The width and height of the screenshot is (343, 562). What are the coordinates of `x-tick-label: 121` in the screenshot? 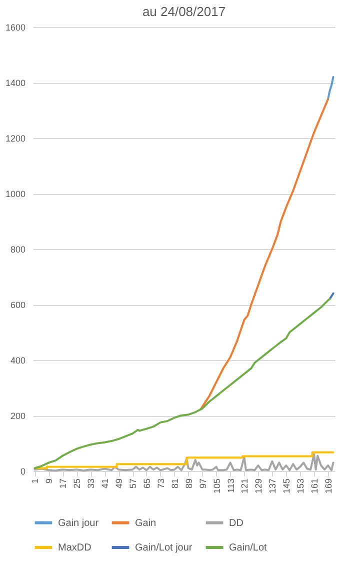 It's located at (245, 486).